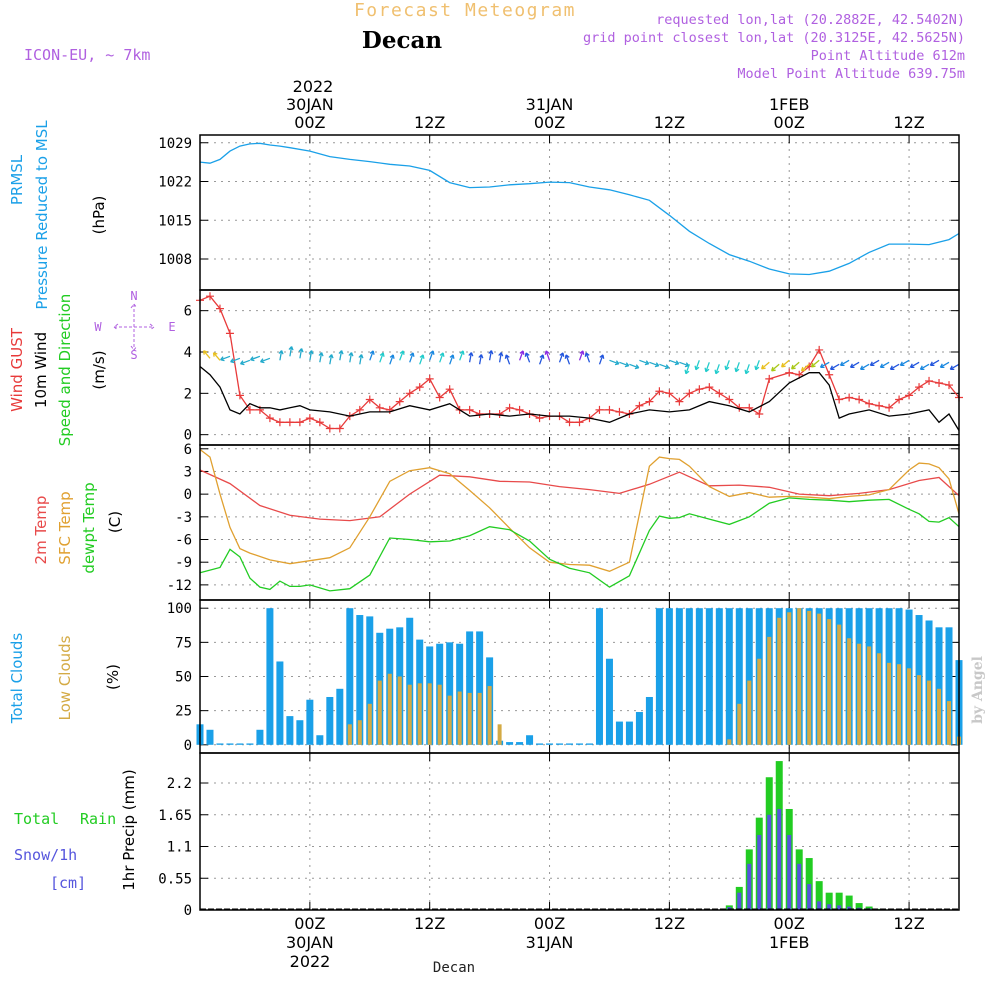 The height and width of the screenshot is (1000, 1000). I want to click on wind-unit: (m/s), so click(99, 369).